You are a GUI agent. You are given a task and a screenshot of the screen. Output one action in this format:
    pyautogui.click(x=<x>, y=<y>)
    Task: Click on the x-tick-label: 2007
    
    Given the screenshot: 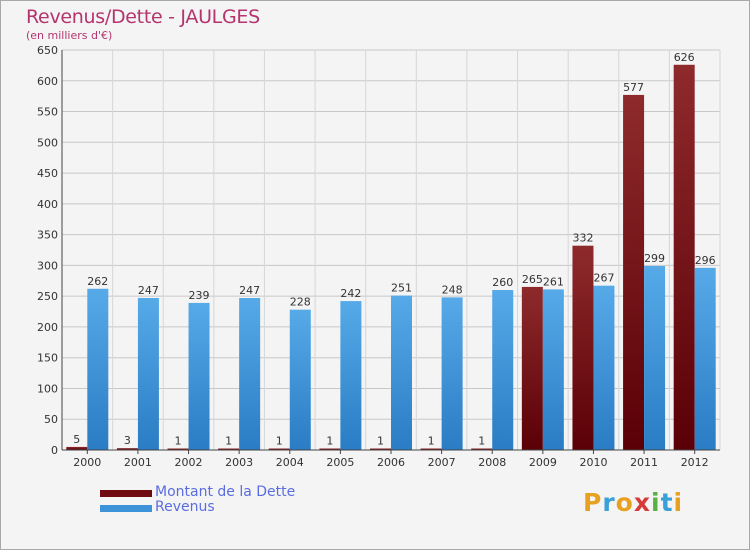 What is the action you would take?
    pyautogui.click(x=442, y=462)
    